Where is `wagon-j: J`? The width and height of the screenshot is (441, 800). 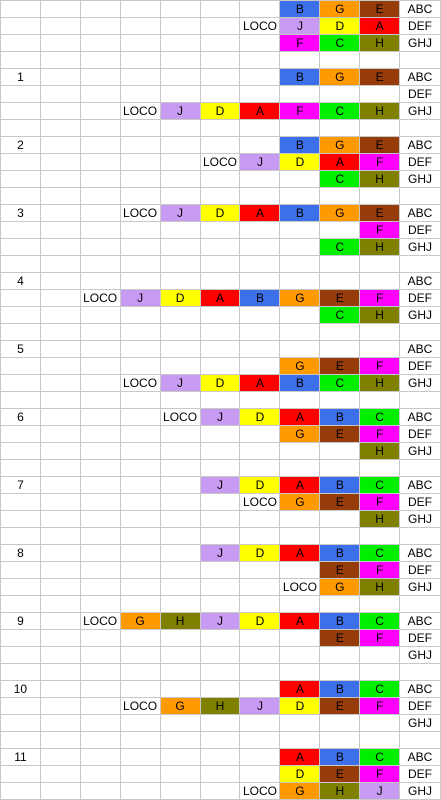
wagon-j: J is located at coordinates (220, 553).